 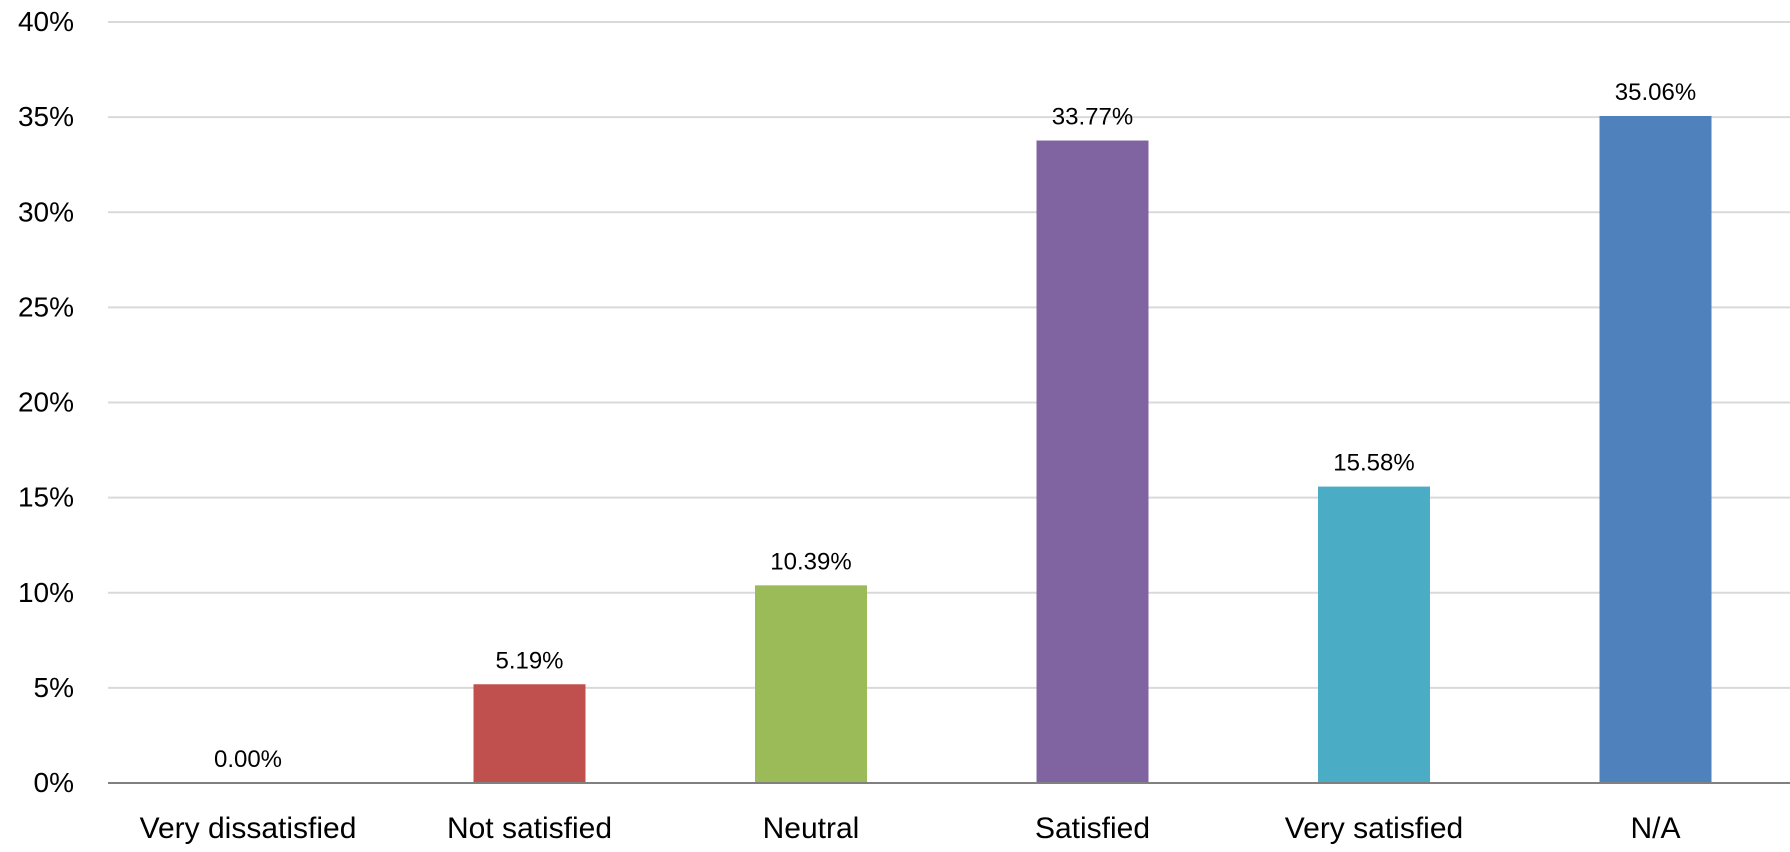 What do you see at coordinates (46, 21) in the screenshot?
I see `y-tick-label: 40%` at bounding box center [46, 21].